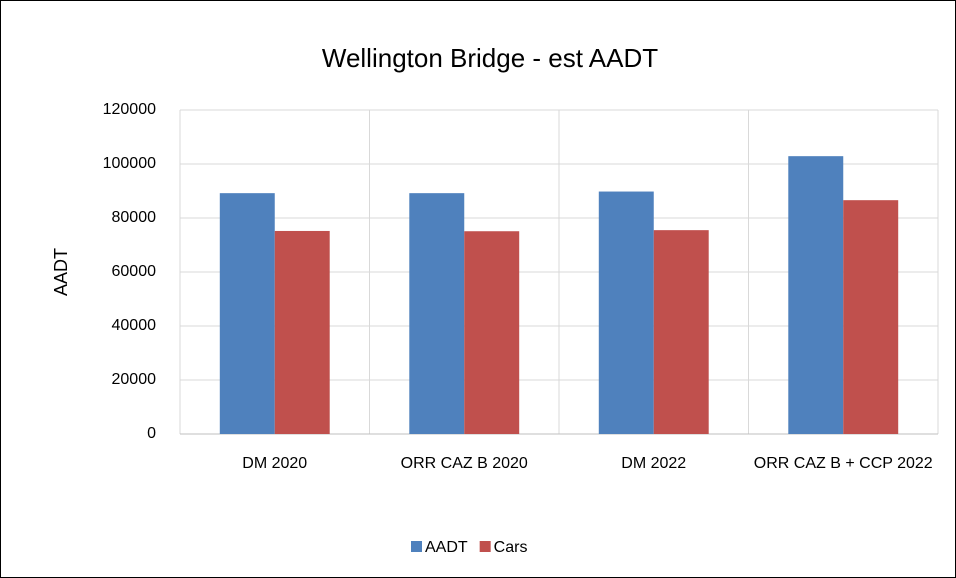 This screenshot has height=578, width=956. I want to click on y-tick-label: 80000, so click(134, 217).